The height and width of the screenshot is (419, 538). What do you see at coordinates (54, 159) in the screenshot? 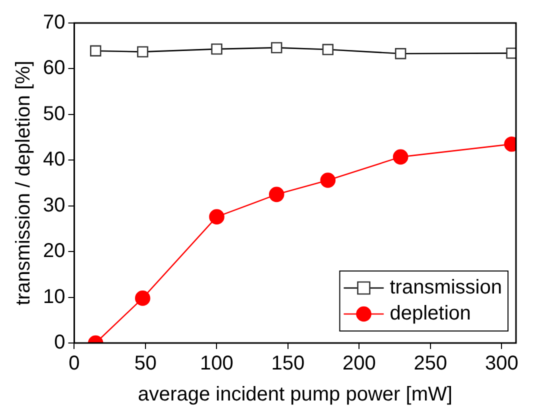
I see `y-tick-label: 40` at bounding box center [54, 159].